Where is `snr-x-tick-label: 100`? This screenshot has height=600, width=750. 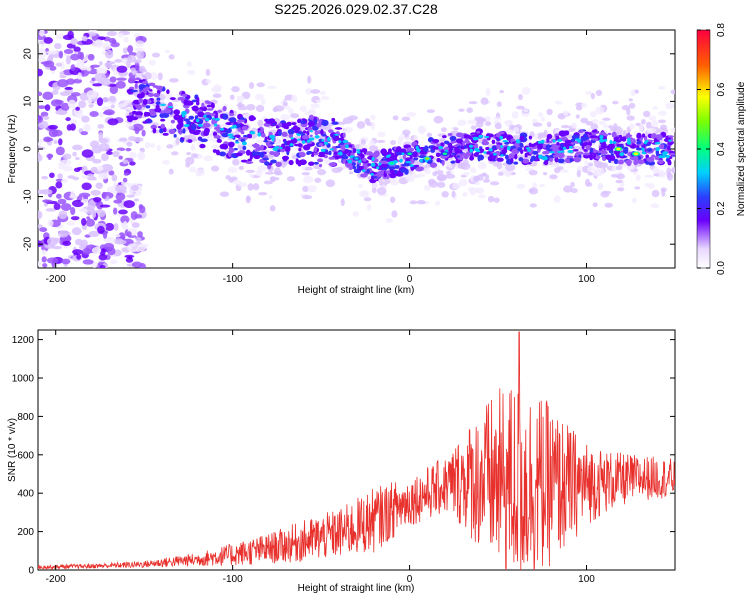 snr-x-tick-label: 100 is located at coordinates (586, 579).